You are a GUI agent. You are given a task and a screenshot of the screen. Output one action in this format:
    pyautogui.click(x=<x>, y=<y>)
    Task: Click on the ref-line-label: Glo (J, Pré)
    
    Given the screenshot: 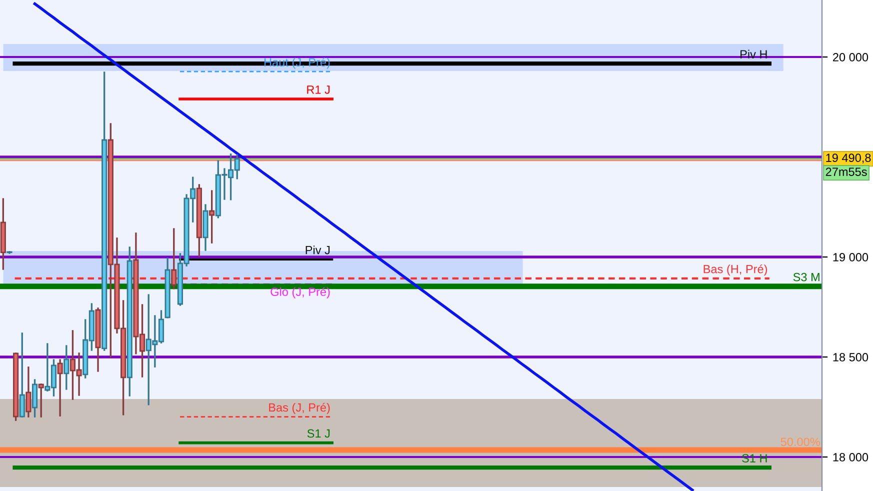 What is the action you would take?
    pyautogui.click(x=300, y=292)
    